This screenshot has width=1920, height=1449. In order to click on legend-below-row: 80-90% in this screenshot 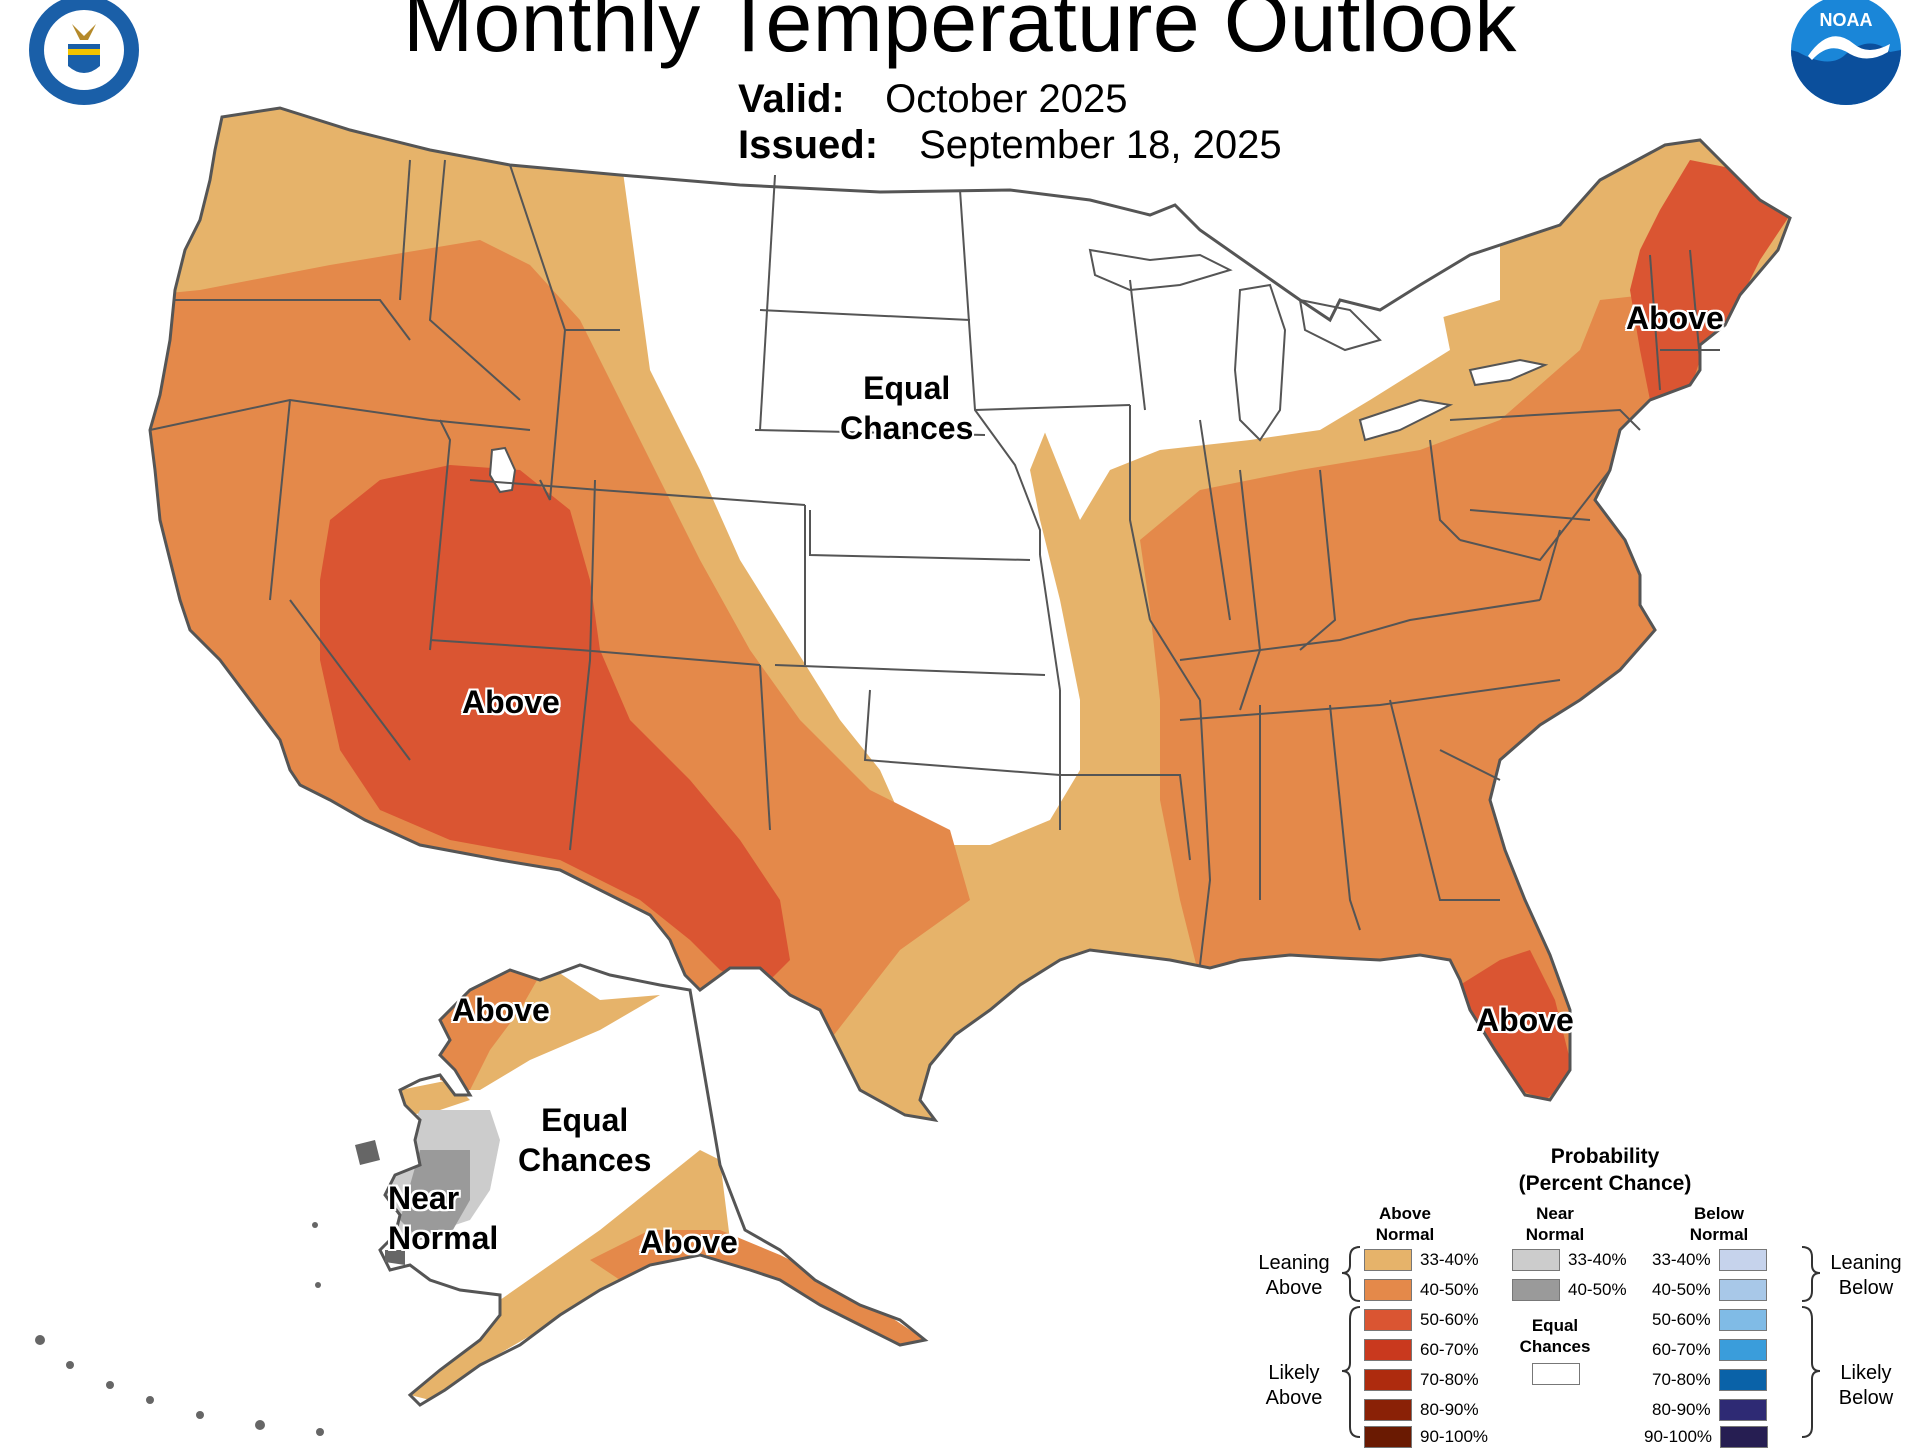, I will do `click(1705, 1410)`.